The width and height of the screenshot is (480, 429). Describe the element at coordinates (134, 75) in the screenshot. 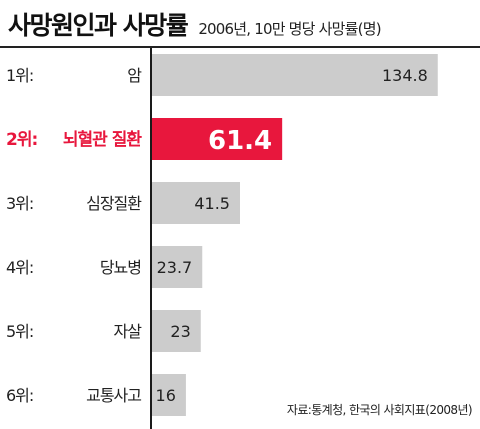

I see `category-label-1: 암` at that location.